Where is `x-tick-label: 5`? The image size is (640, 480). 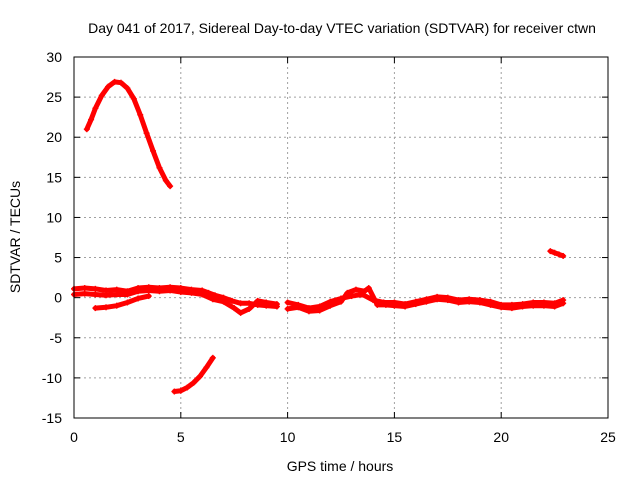 x-tick-label: 5 is located at coordinates (181, 437).